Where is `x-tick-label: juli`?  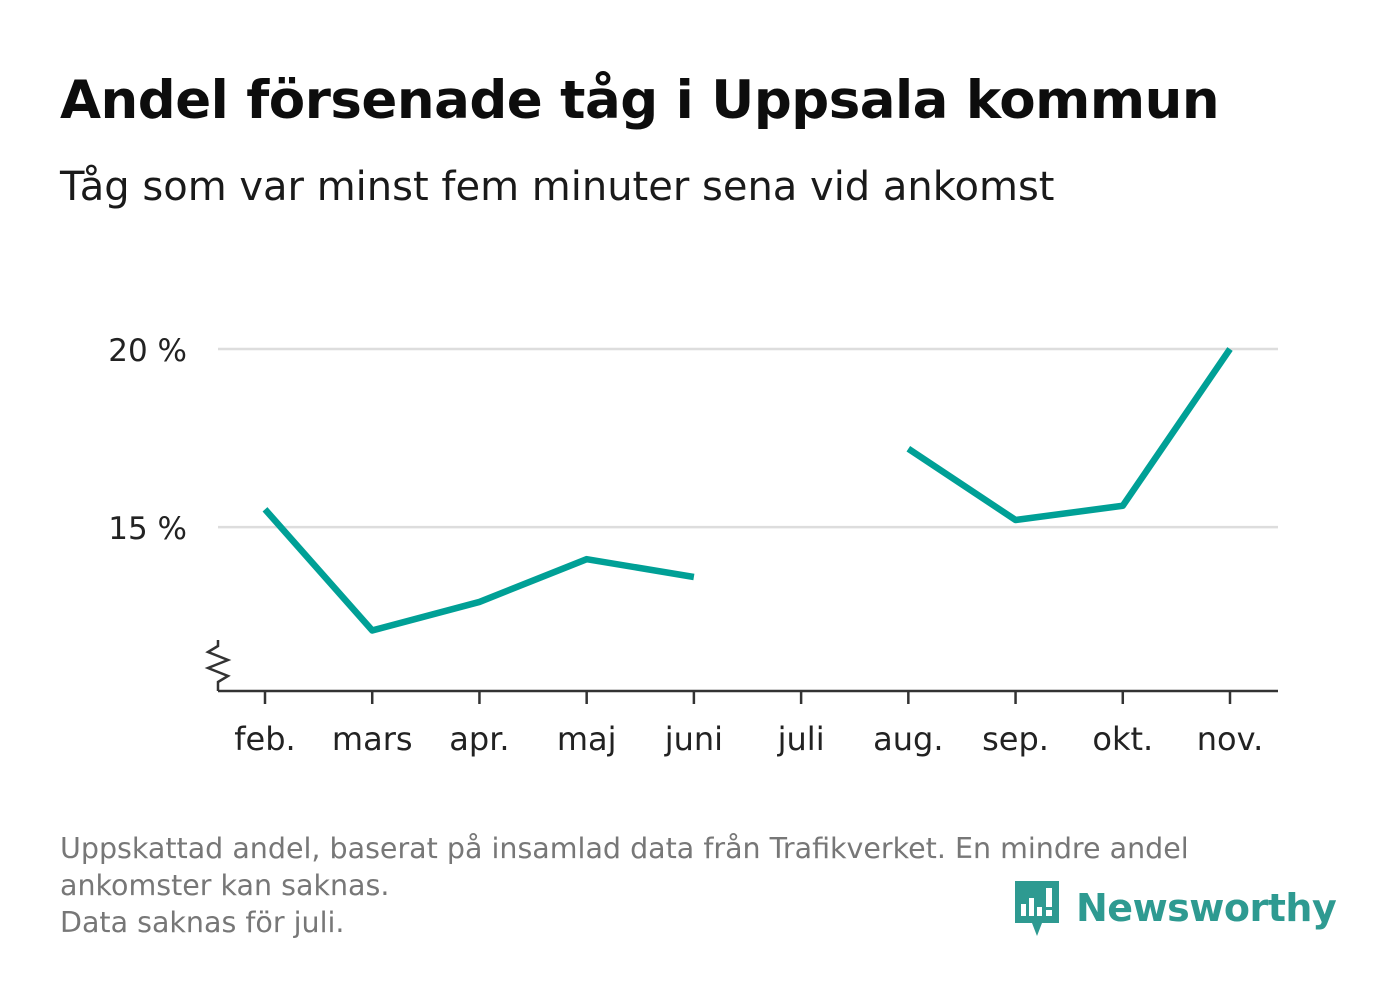 x-tick-label: juli is located at coordinates (801, 739).